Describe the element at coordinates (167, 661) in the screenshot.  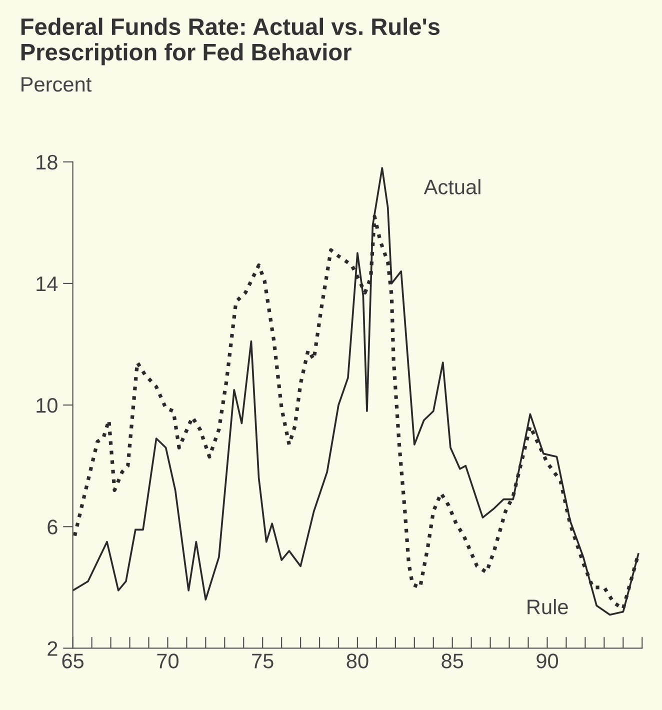
I see `x-tick-label: 70` at that location.